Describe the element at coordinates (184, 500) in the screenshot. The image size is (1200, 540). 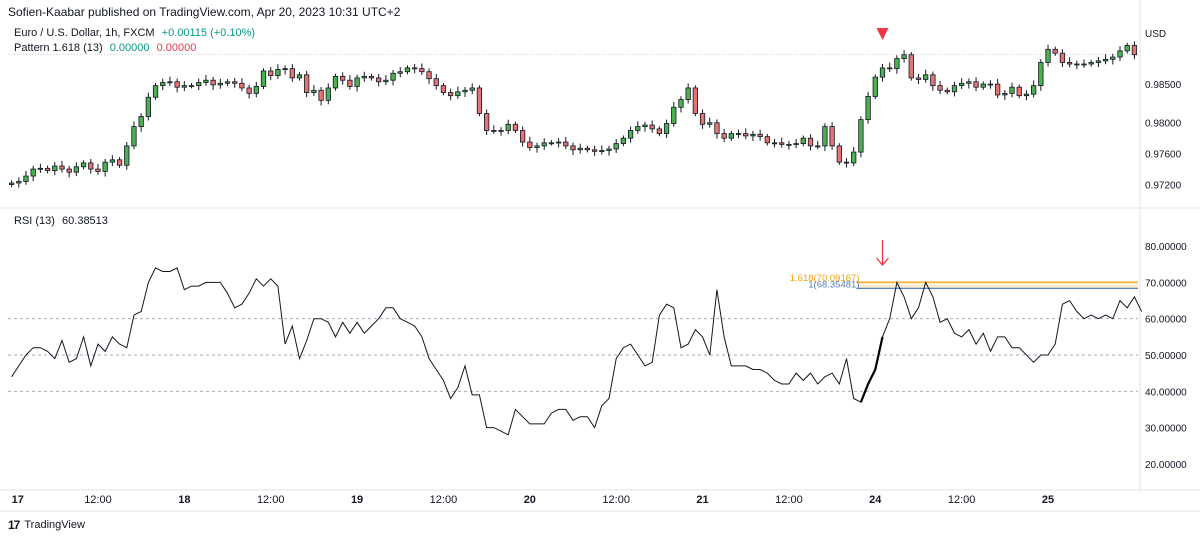
I see `time-tick-label: 18` at that location.